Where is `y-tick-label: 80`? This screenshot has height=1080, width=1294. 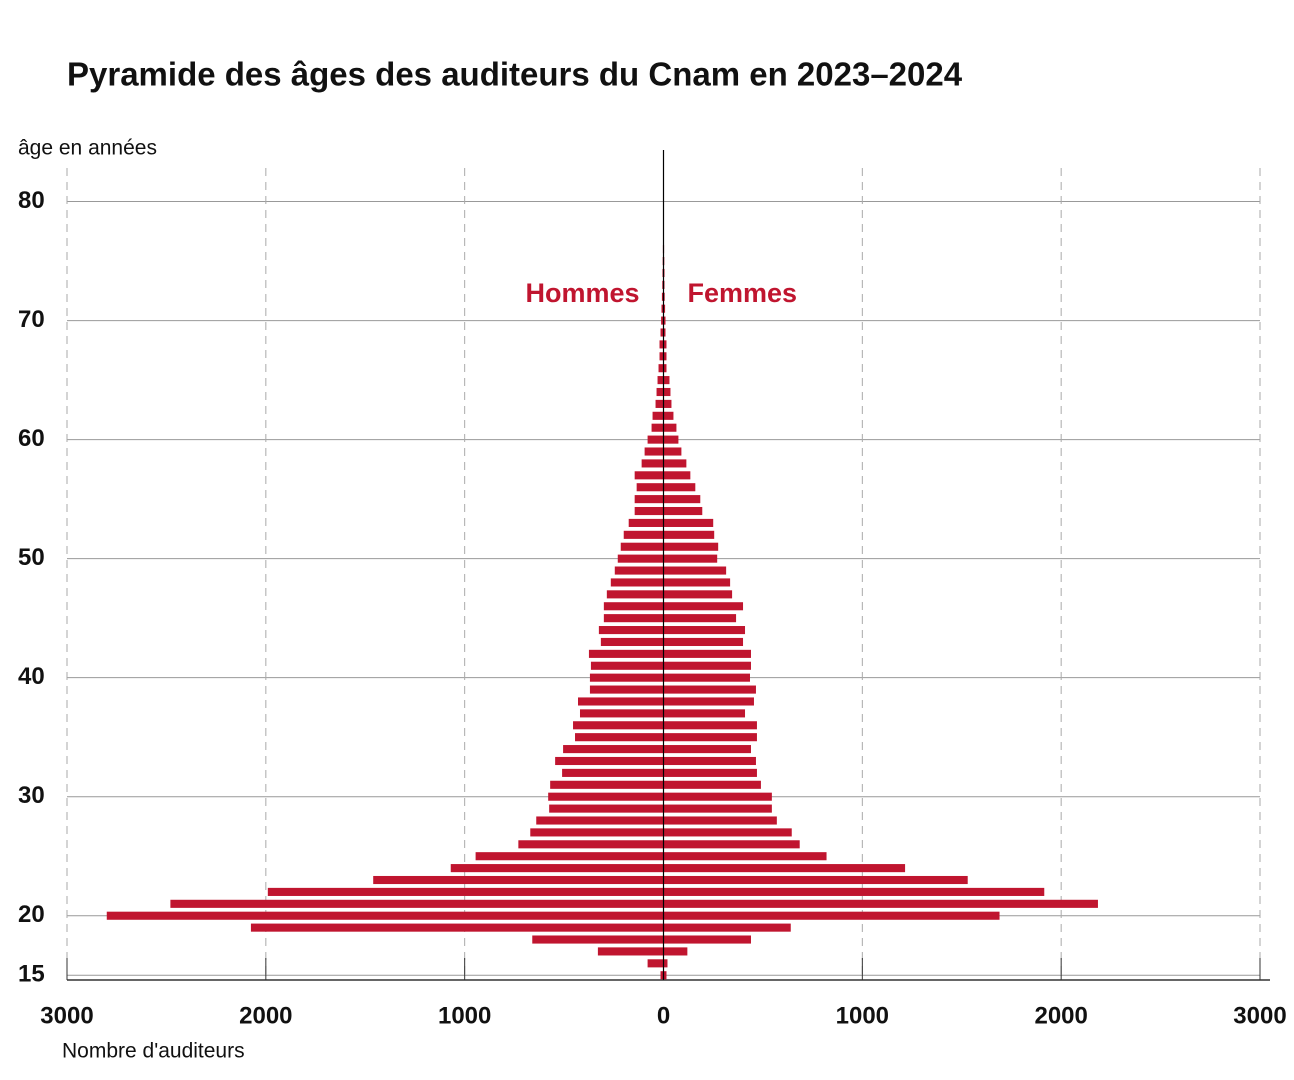
y-tick-label: 80 is located at coordinates (31, 200).